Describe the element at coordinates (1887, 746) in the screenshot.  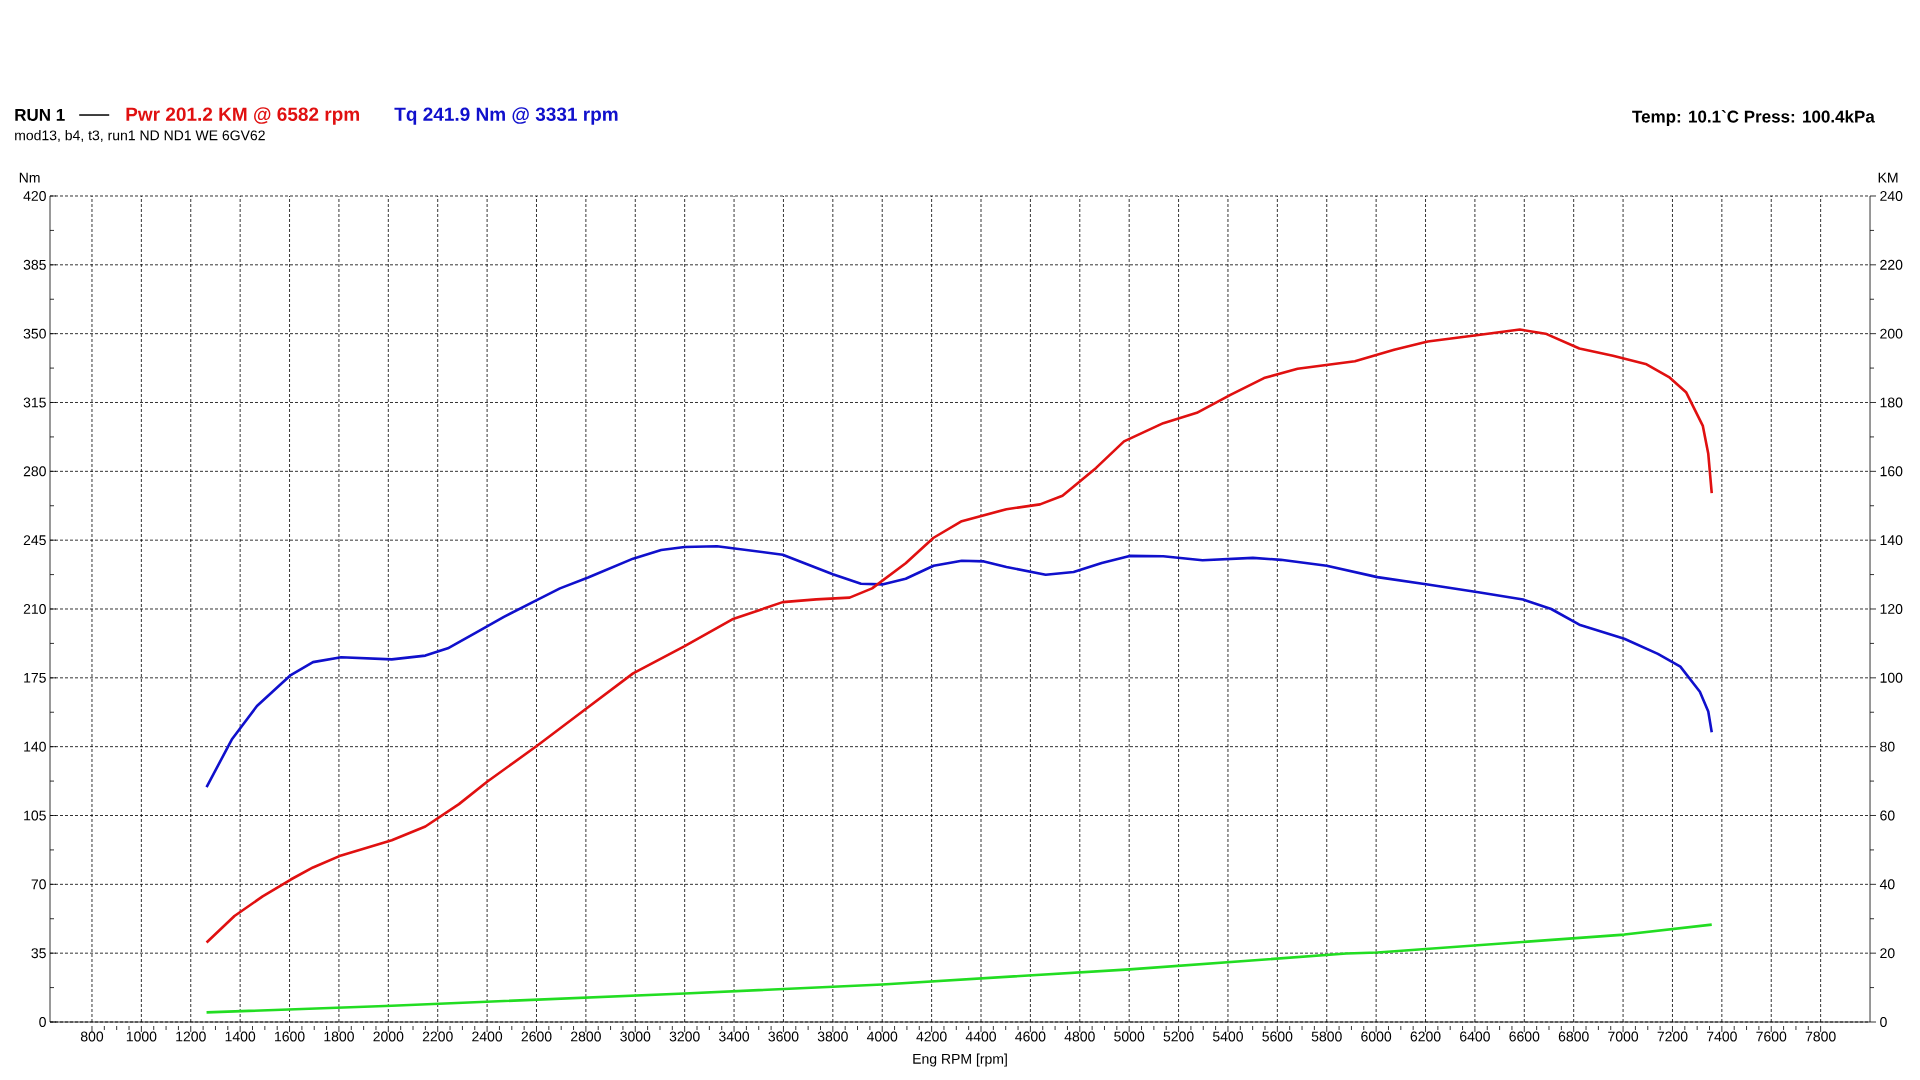
I see `y2-tick-label: 80` at that location.